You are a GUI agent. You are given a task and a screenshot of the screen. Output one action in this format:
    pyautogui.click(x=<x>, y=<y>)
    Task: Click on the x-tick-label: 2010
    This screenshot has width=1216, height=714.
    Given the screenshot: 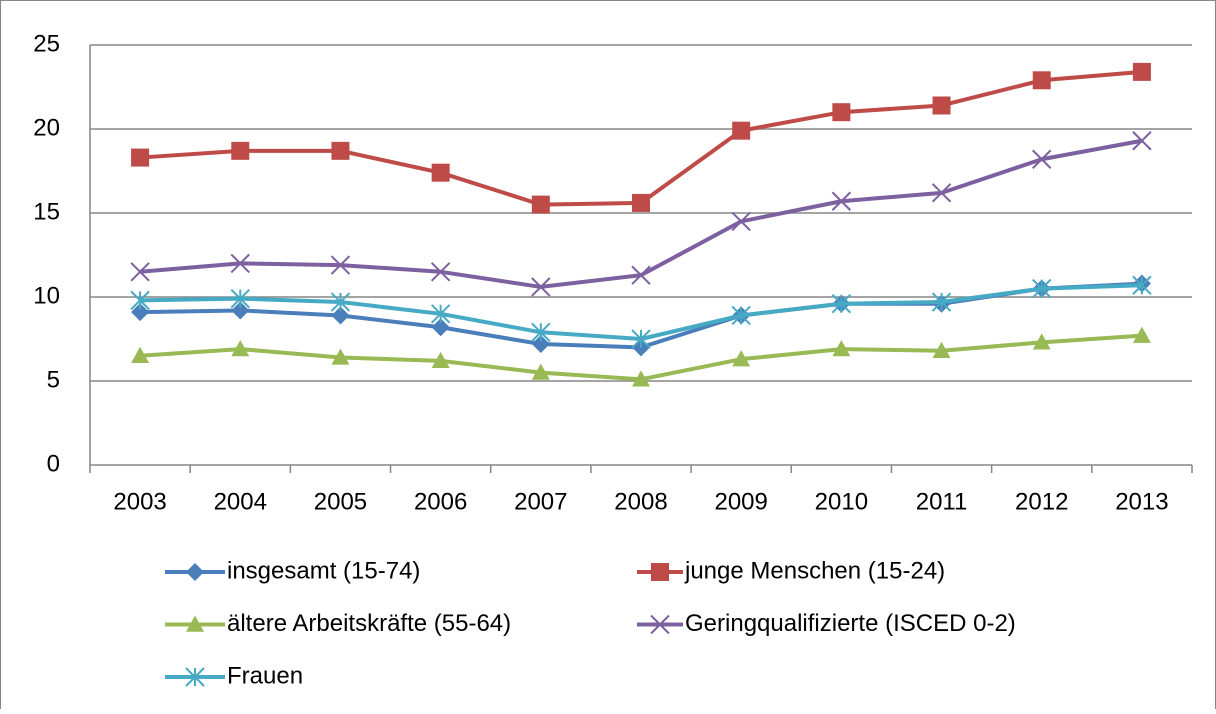 What is the action you would take?
    pyautogui.click(x=841, y=501)
    